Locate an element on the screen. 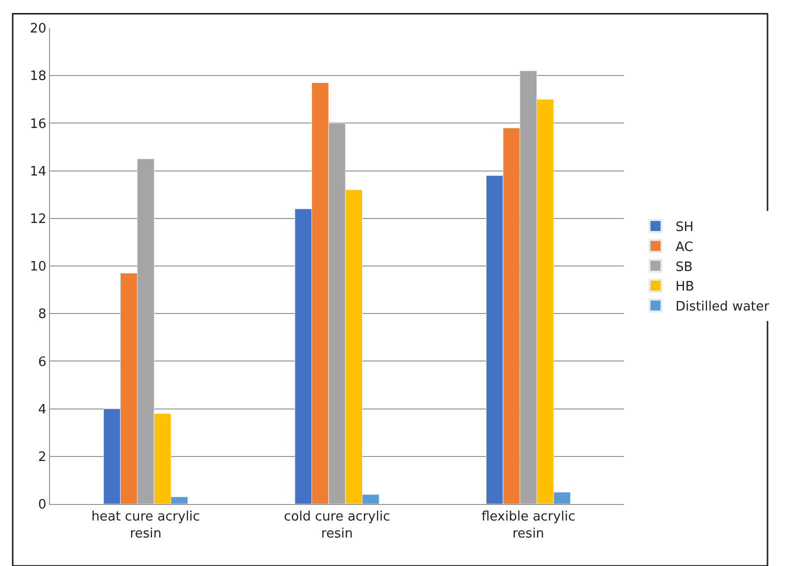  y-tick-label: 10 is located at coordinates (38, 267).